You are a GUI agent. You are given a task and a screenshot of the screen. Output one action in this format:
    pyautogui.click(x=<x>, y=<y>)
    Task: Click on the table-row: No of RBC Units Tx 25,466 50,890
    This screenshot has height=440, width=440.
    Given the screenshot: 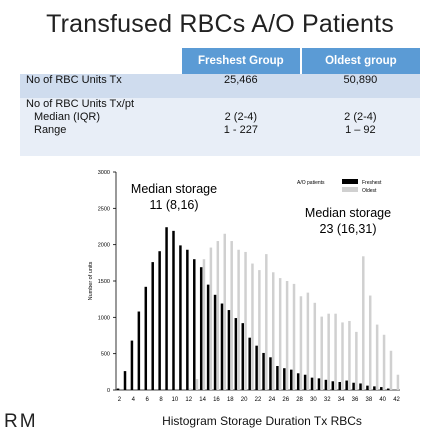 What is the action you would take?
    pyautogui.click(x=220, y=86)
    